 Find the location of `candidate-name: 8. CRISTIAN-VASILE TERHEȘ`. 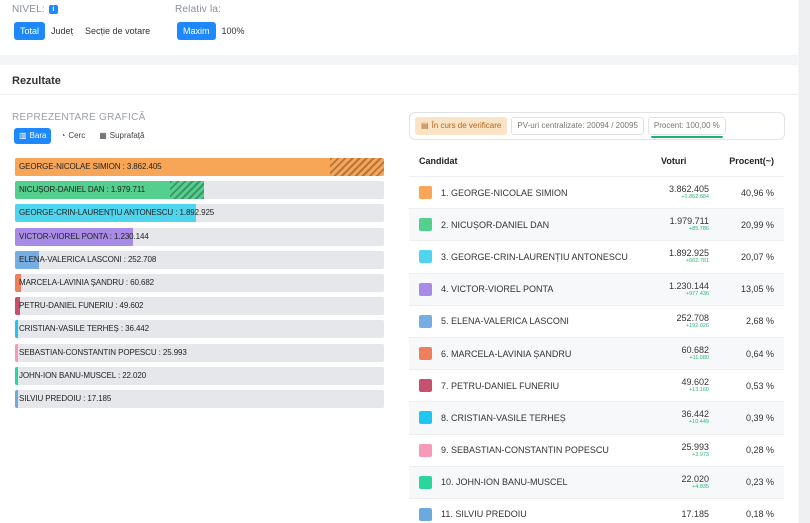

candidate-name: 8. CRISTIAN-VASILE TERHEȘ is located at coordinates (503, 417).